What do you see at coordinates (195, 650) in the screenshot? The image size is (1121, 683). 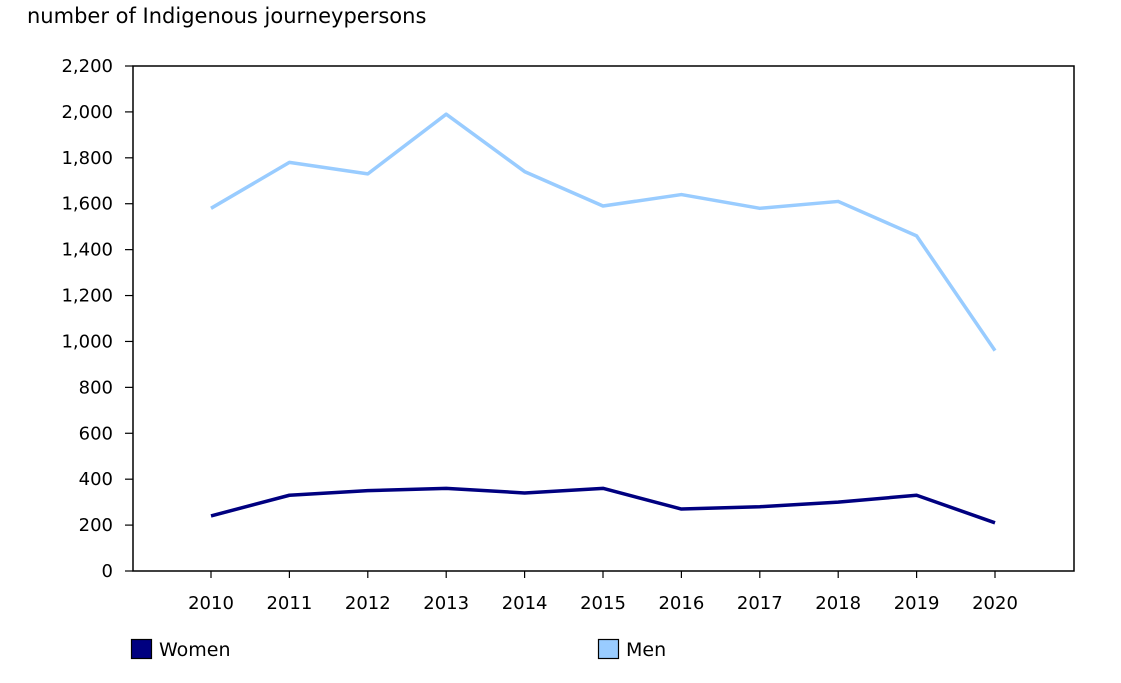 I see `legend-label-women: Women` at bounding box center [195, 650].